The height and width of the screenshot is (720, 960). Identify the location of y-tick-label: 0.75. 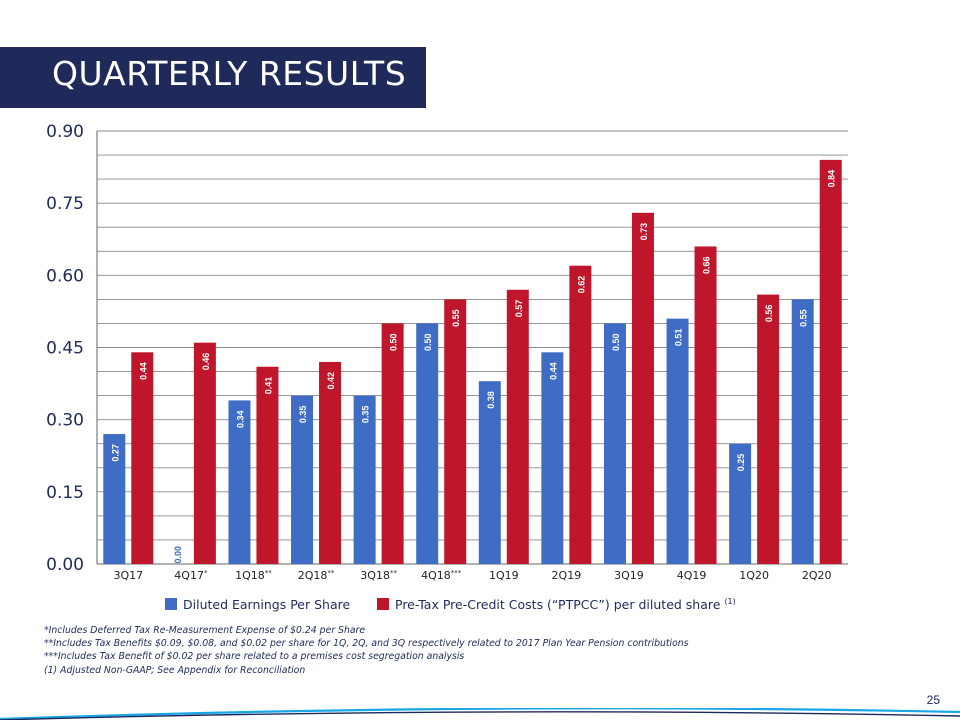
(65, 204).